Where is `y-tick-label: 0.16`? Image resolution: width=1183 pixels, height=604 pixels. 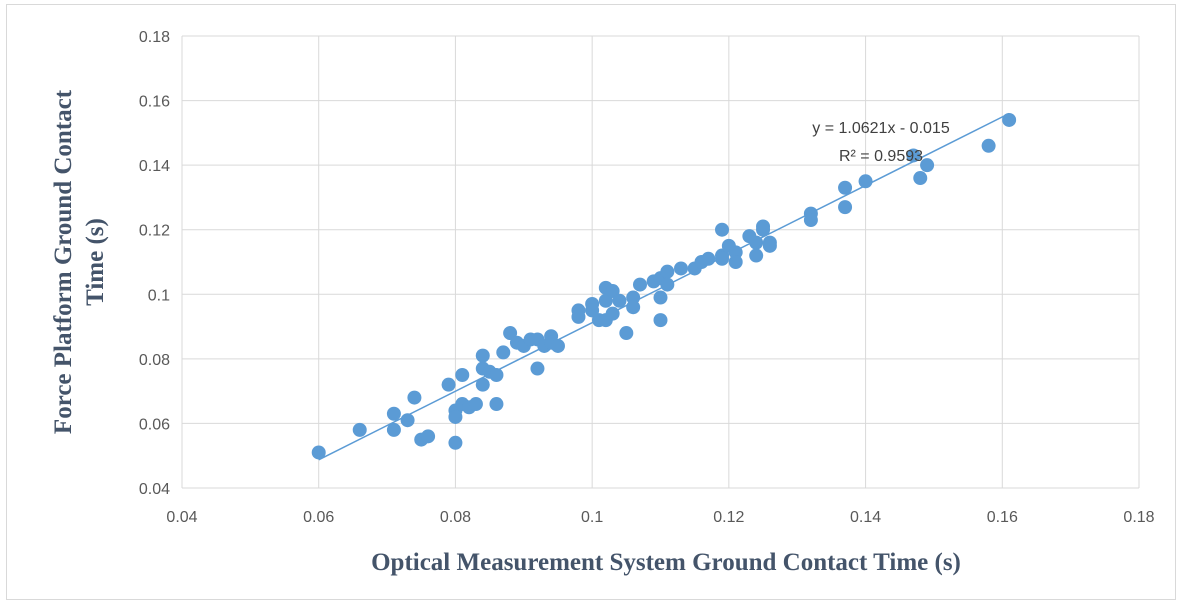
y-tick-label: 0.16 is located at coordinates (154, 102).